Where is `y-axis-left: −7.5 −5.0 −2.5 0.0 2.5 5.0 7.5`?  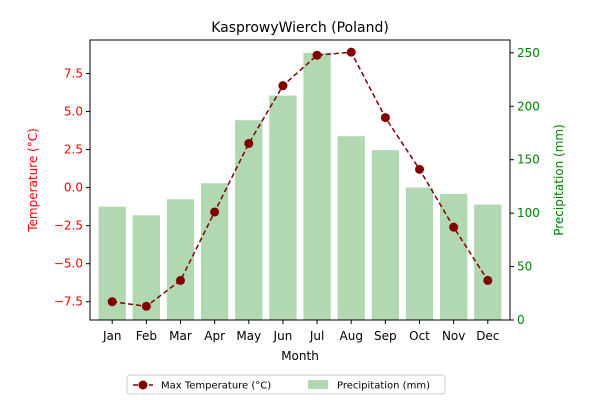 y-axis-left: −7.5 −5.0 −2.5 0.0 2.5 5.0 7.5 is located at coordinates (72, 187).